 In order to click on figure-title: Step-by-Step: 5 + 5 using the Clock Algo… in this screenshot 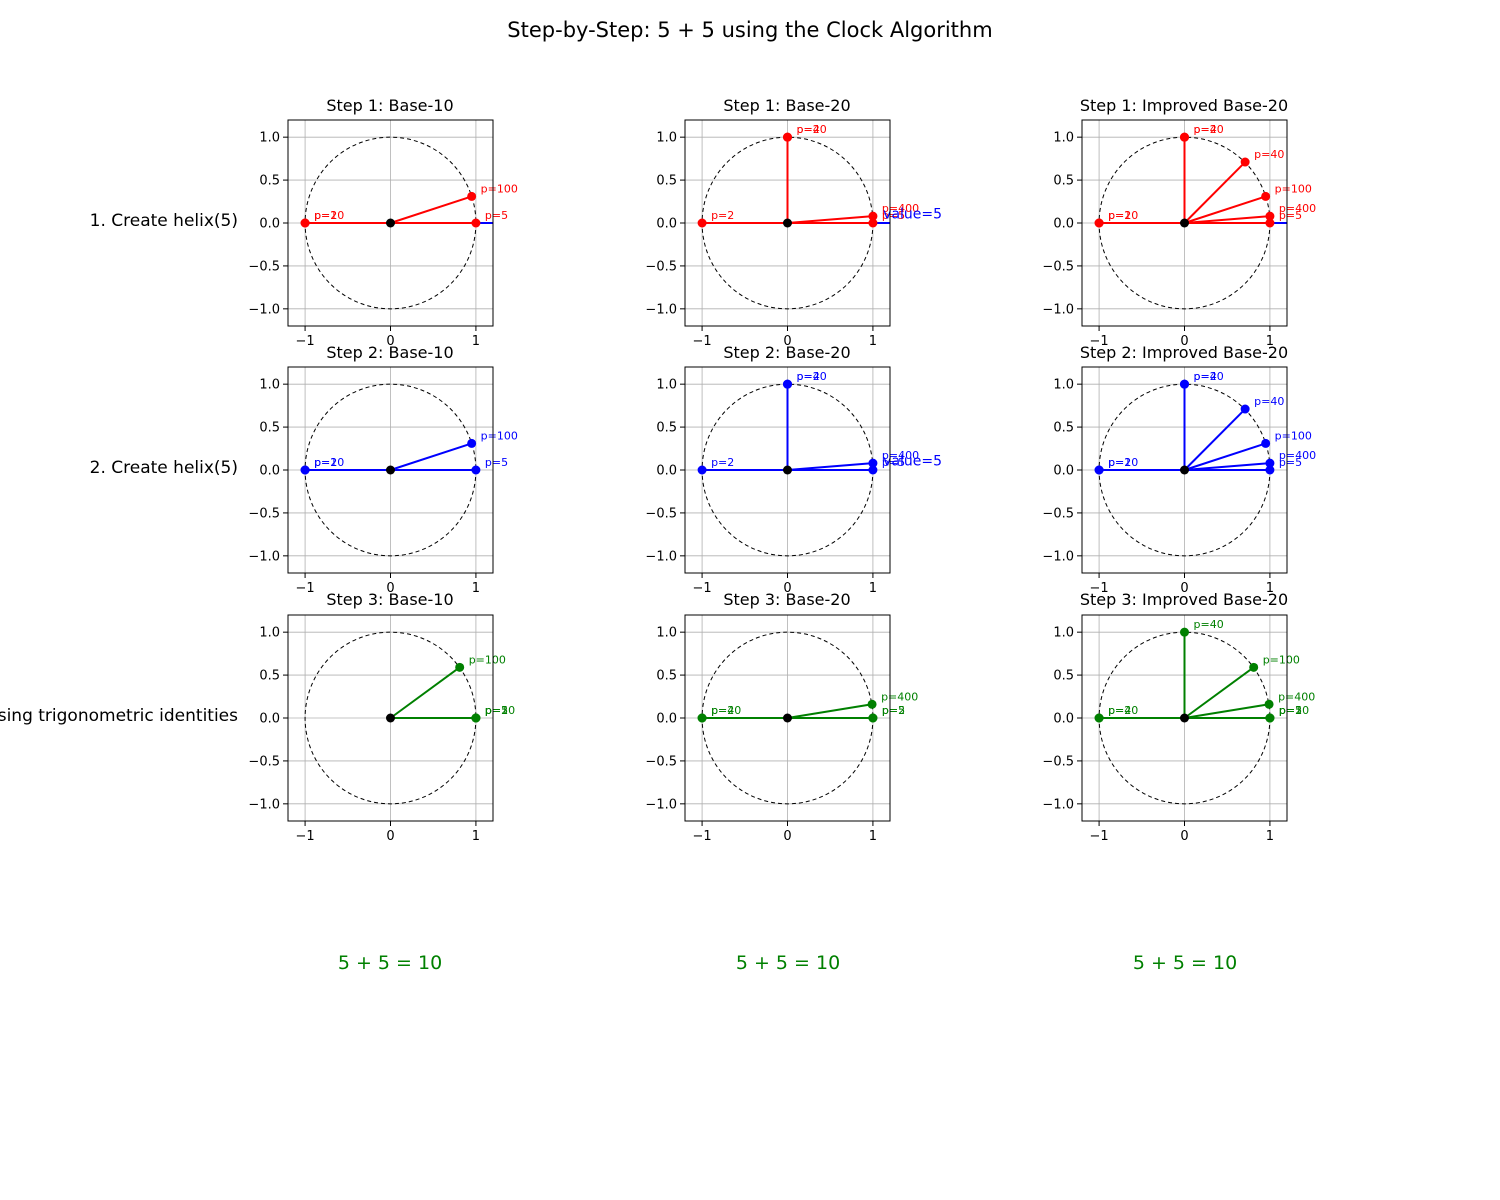, I will do `click(750, 30)`.